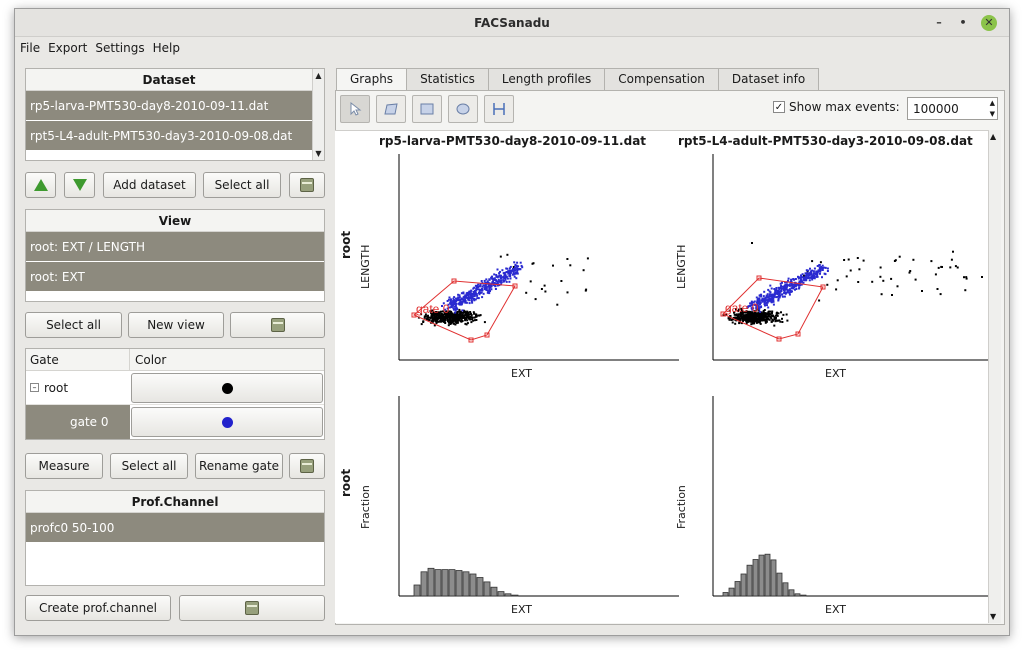  What do you see at coordinates (939, 22) in the screenshot?
I see `minimize-icon: –` at bounding box center [939, 22].